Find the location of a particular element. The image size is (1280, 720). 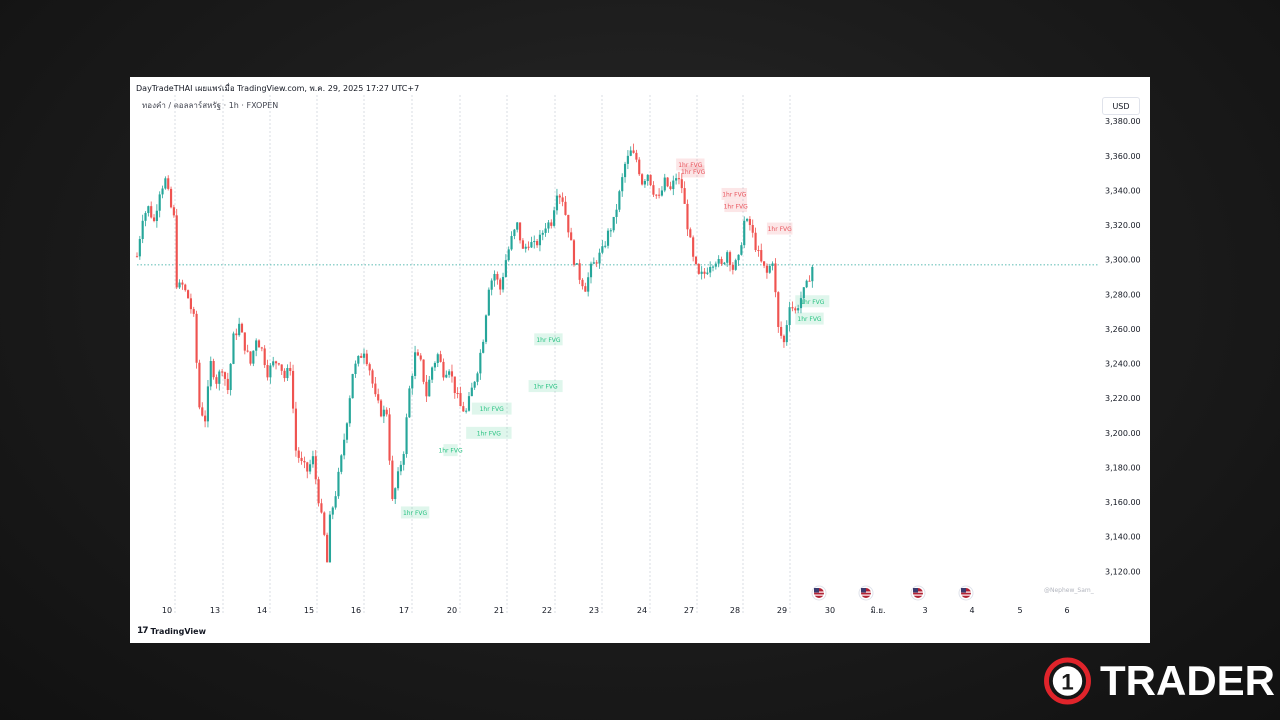

x-tick-label: 20 is located at coordinates (452, 610).